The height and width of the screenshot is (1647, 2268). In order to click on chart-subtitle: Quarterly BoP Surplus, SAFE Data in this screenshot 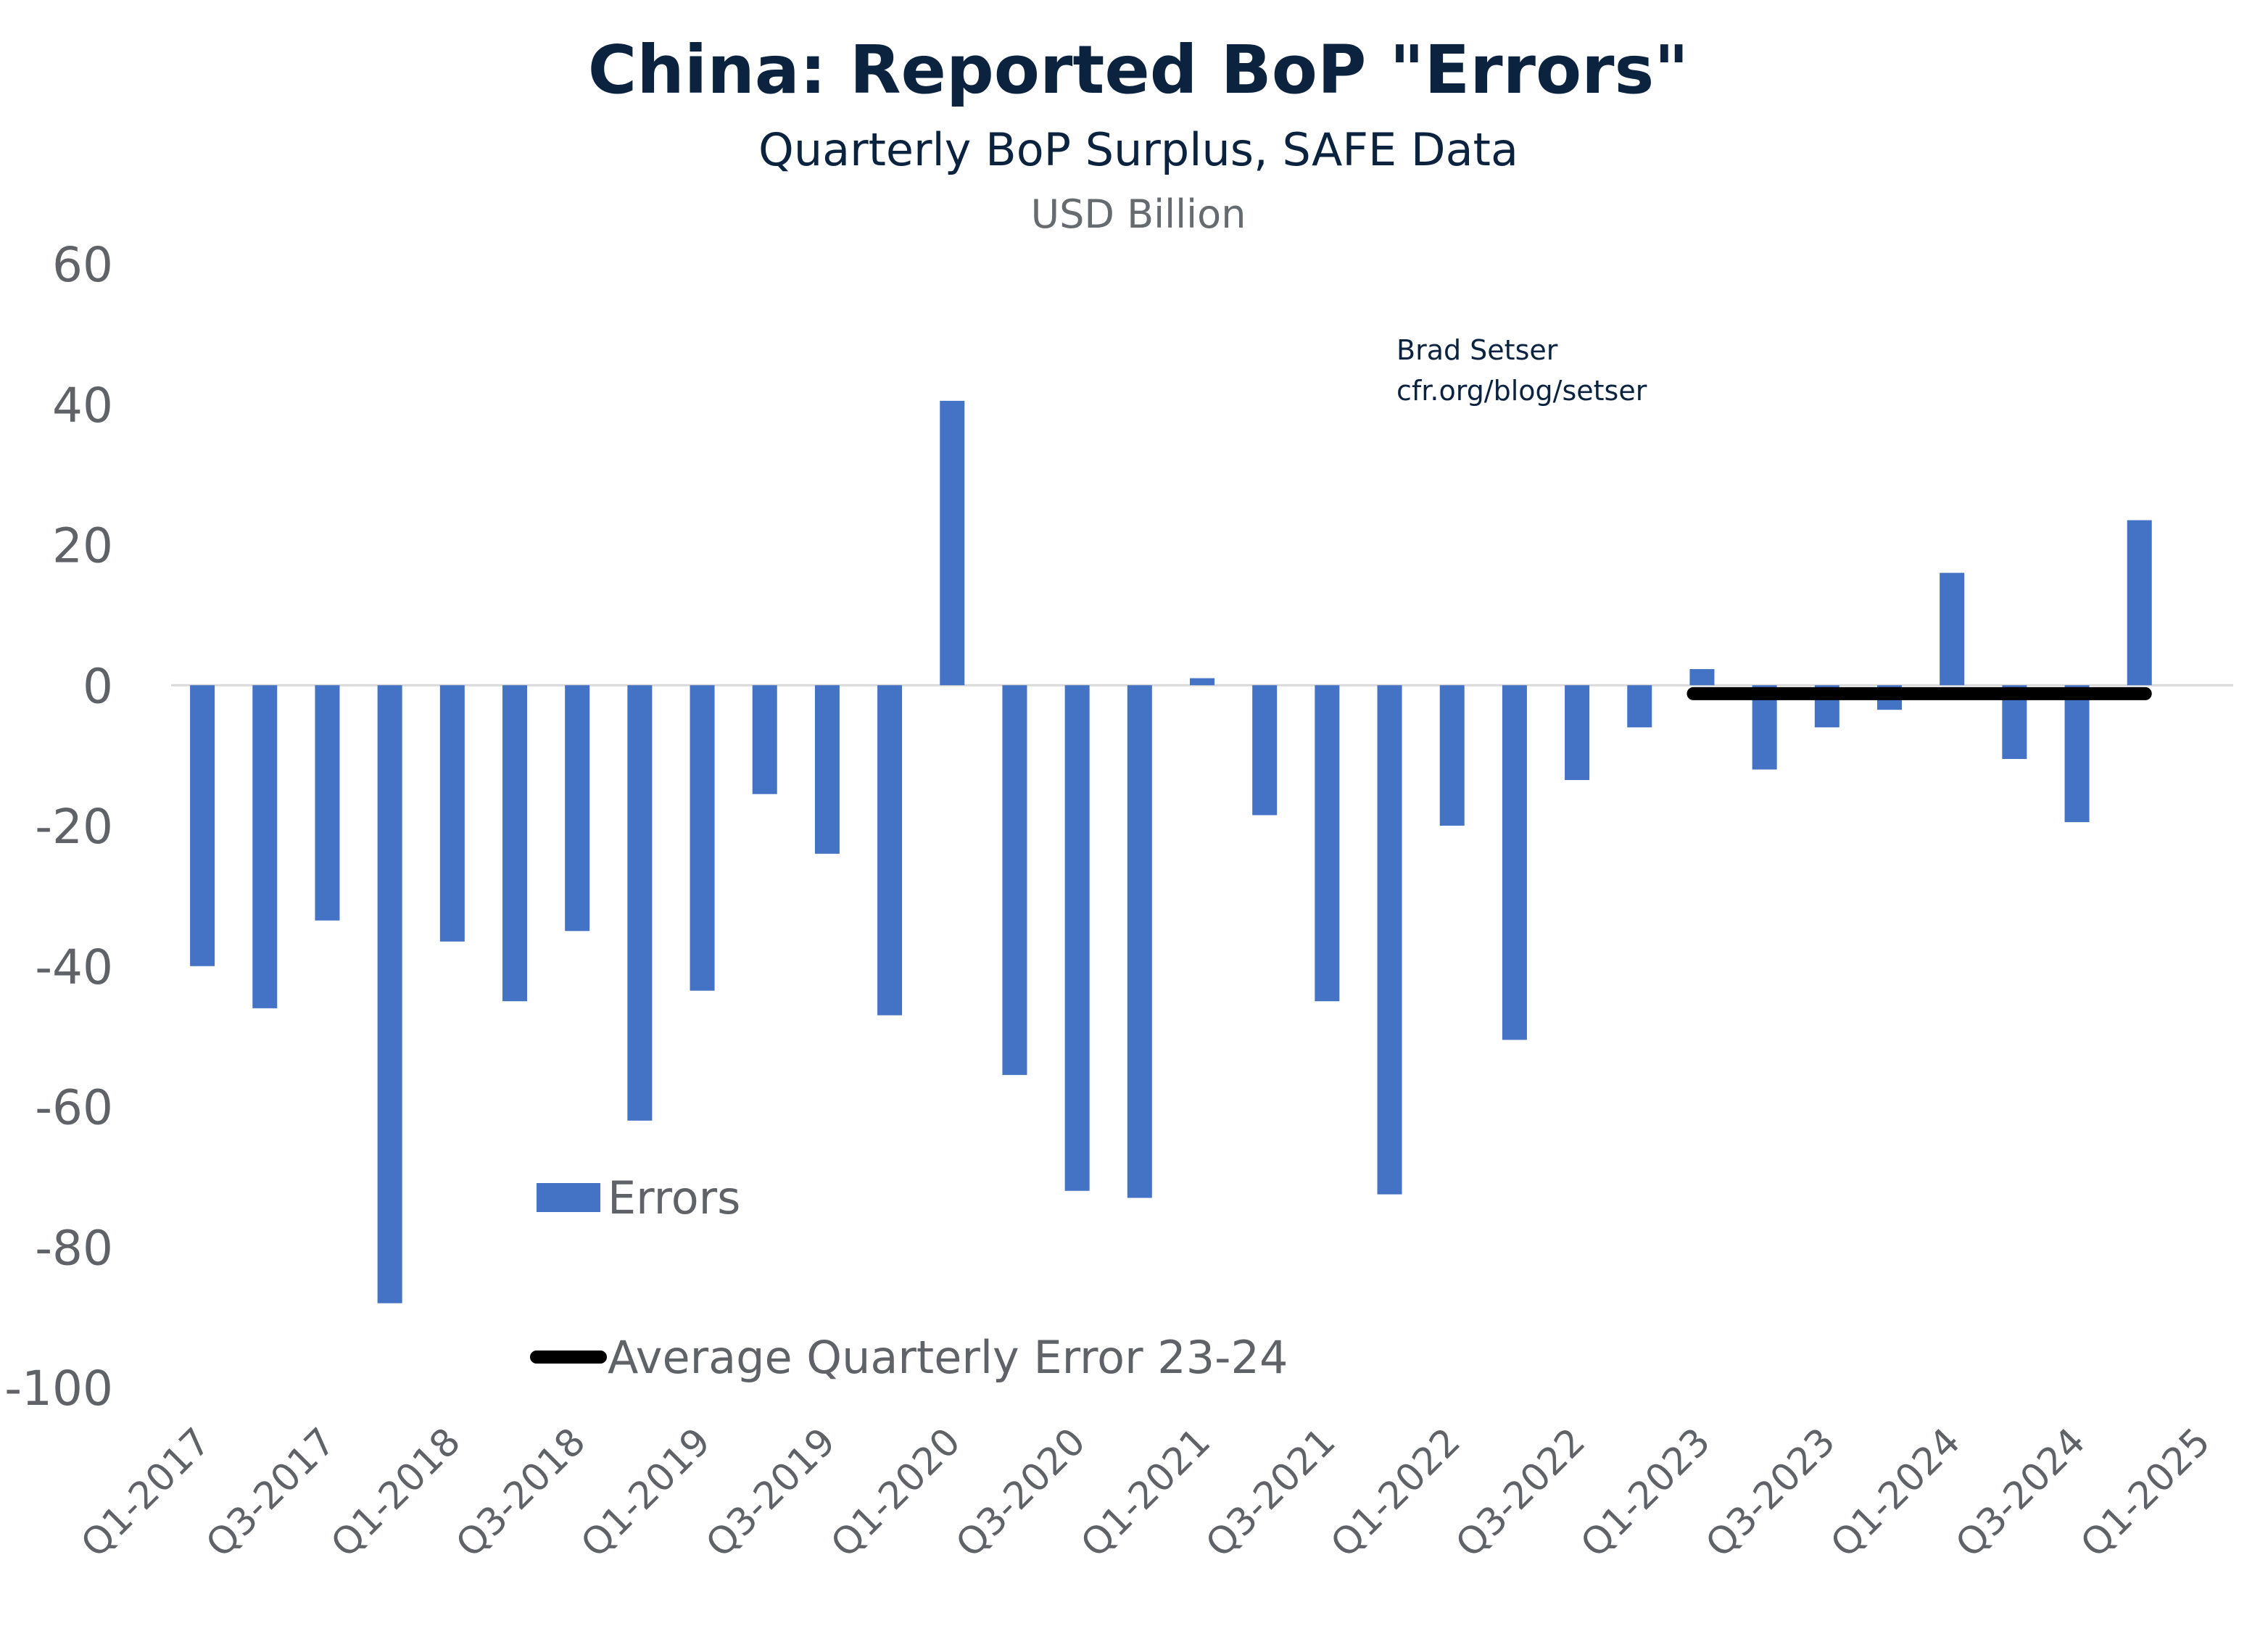, I will do `click(1138, 149)`.